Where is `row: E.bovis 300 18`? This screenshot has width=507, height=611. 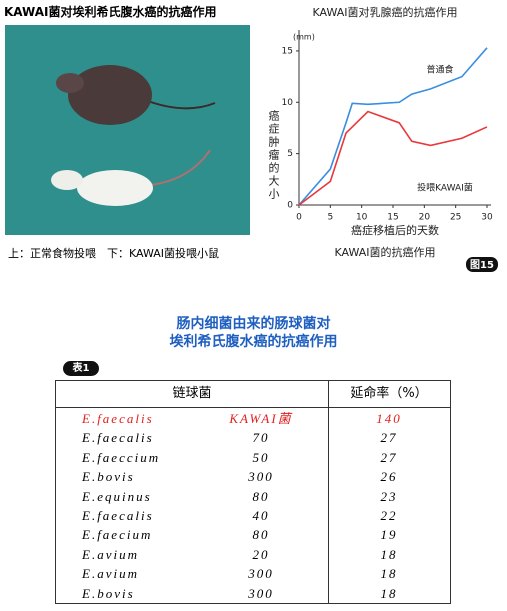
row: E.bovis 300 18 is located at coordinates (253, 593).